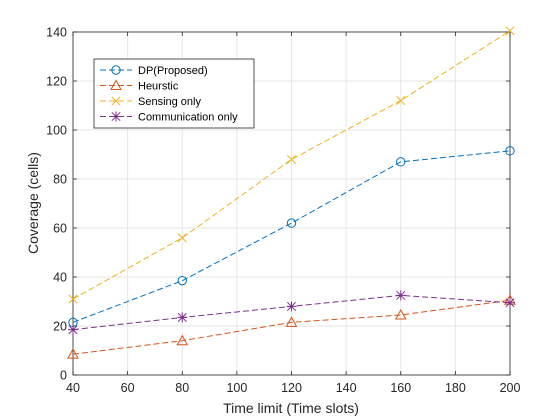  What do you see at coordinates (116, 101) in the screenshot?
I see `legend-marker-sensing-only` at bounding box center [116, 101].